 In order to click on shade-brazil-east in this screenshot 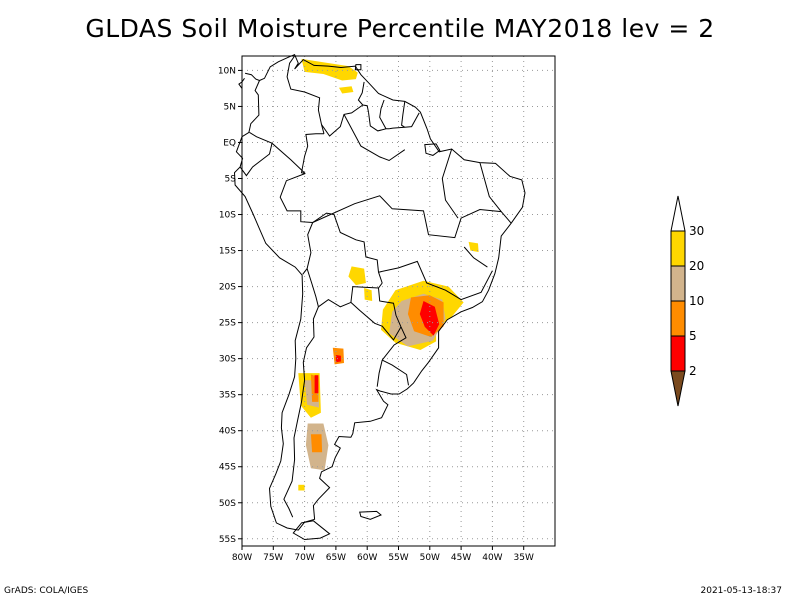, I will do `click(473, 246)`.